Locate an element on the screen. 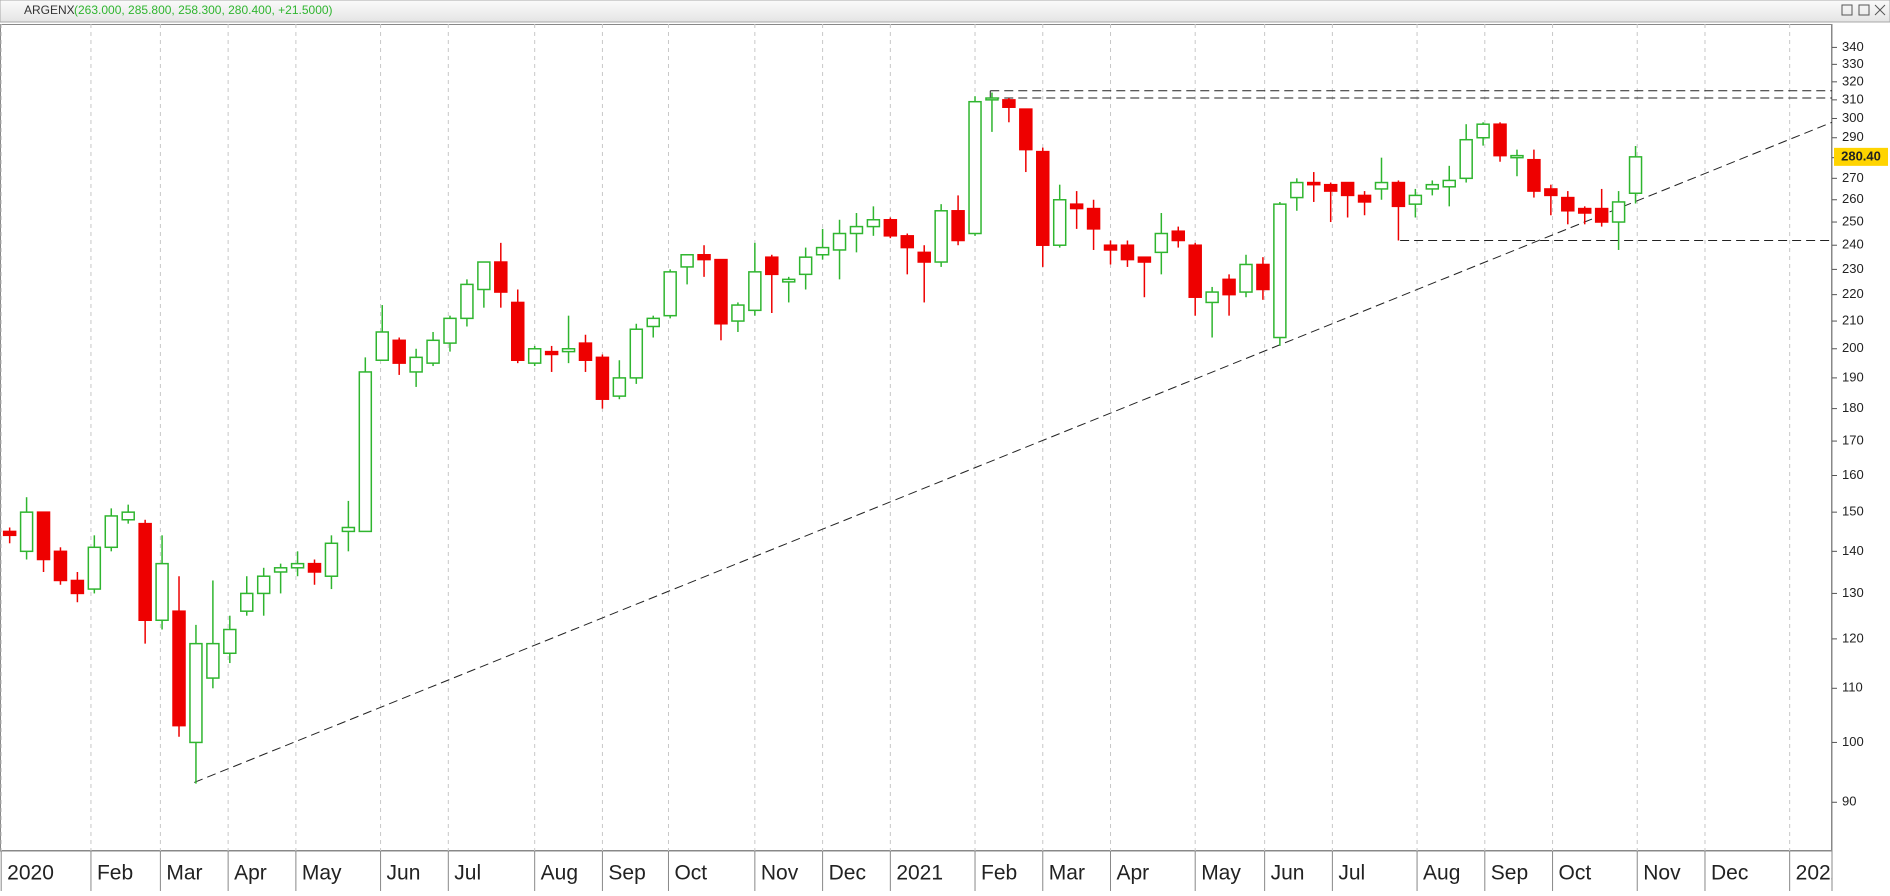  x-tick-label: 2022 is located at coordinates (1819, 873).